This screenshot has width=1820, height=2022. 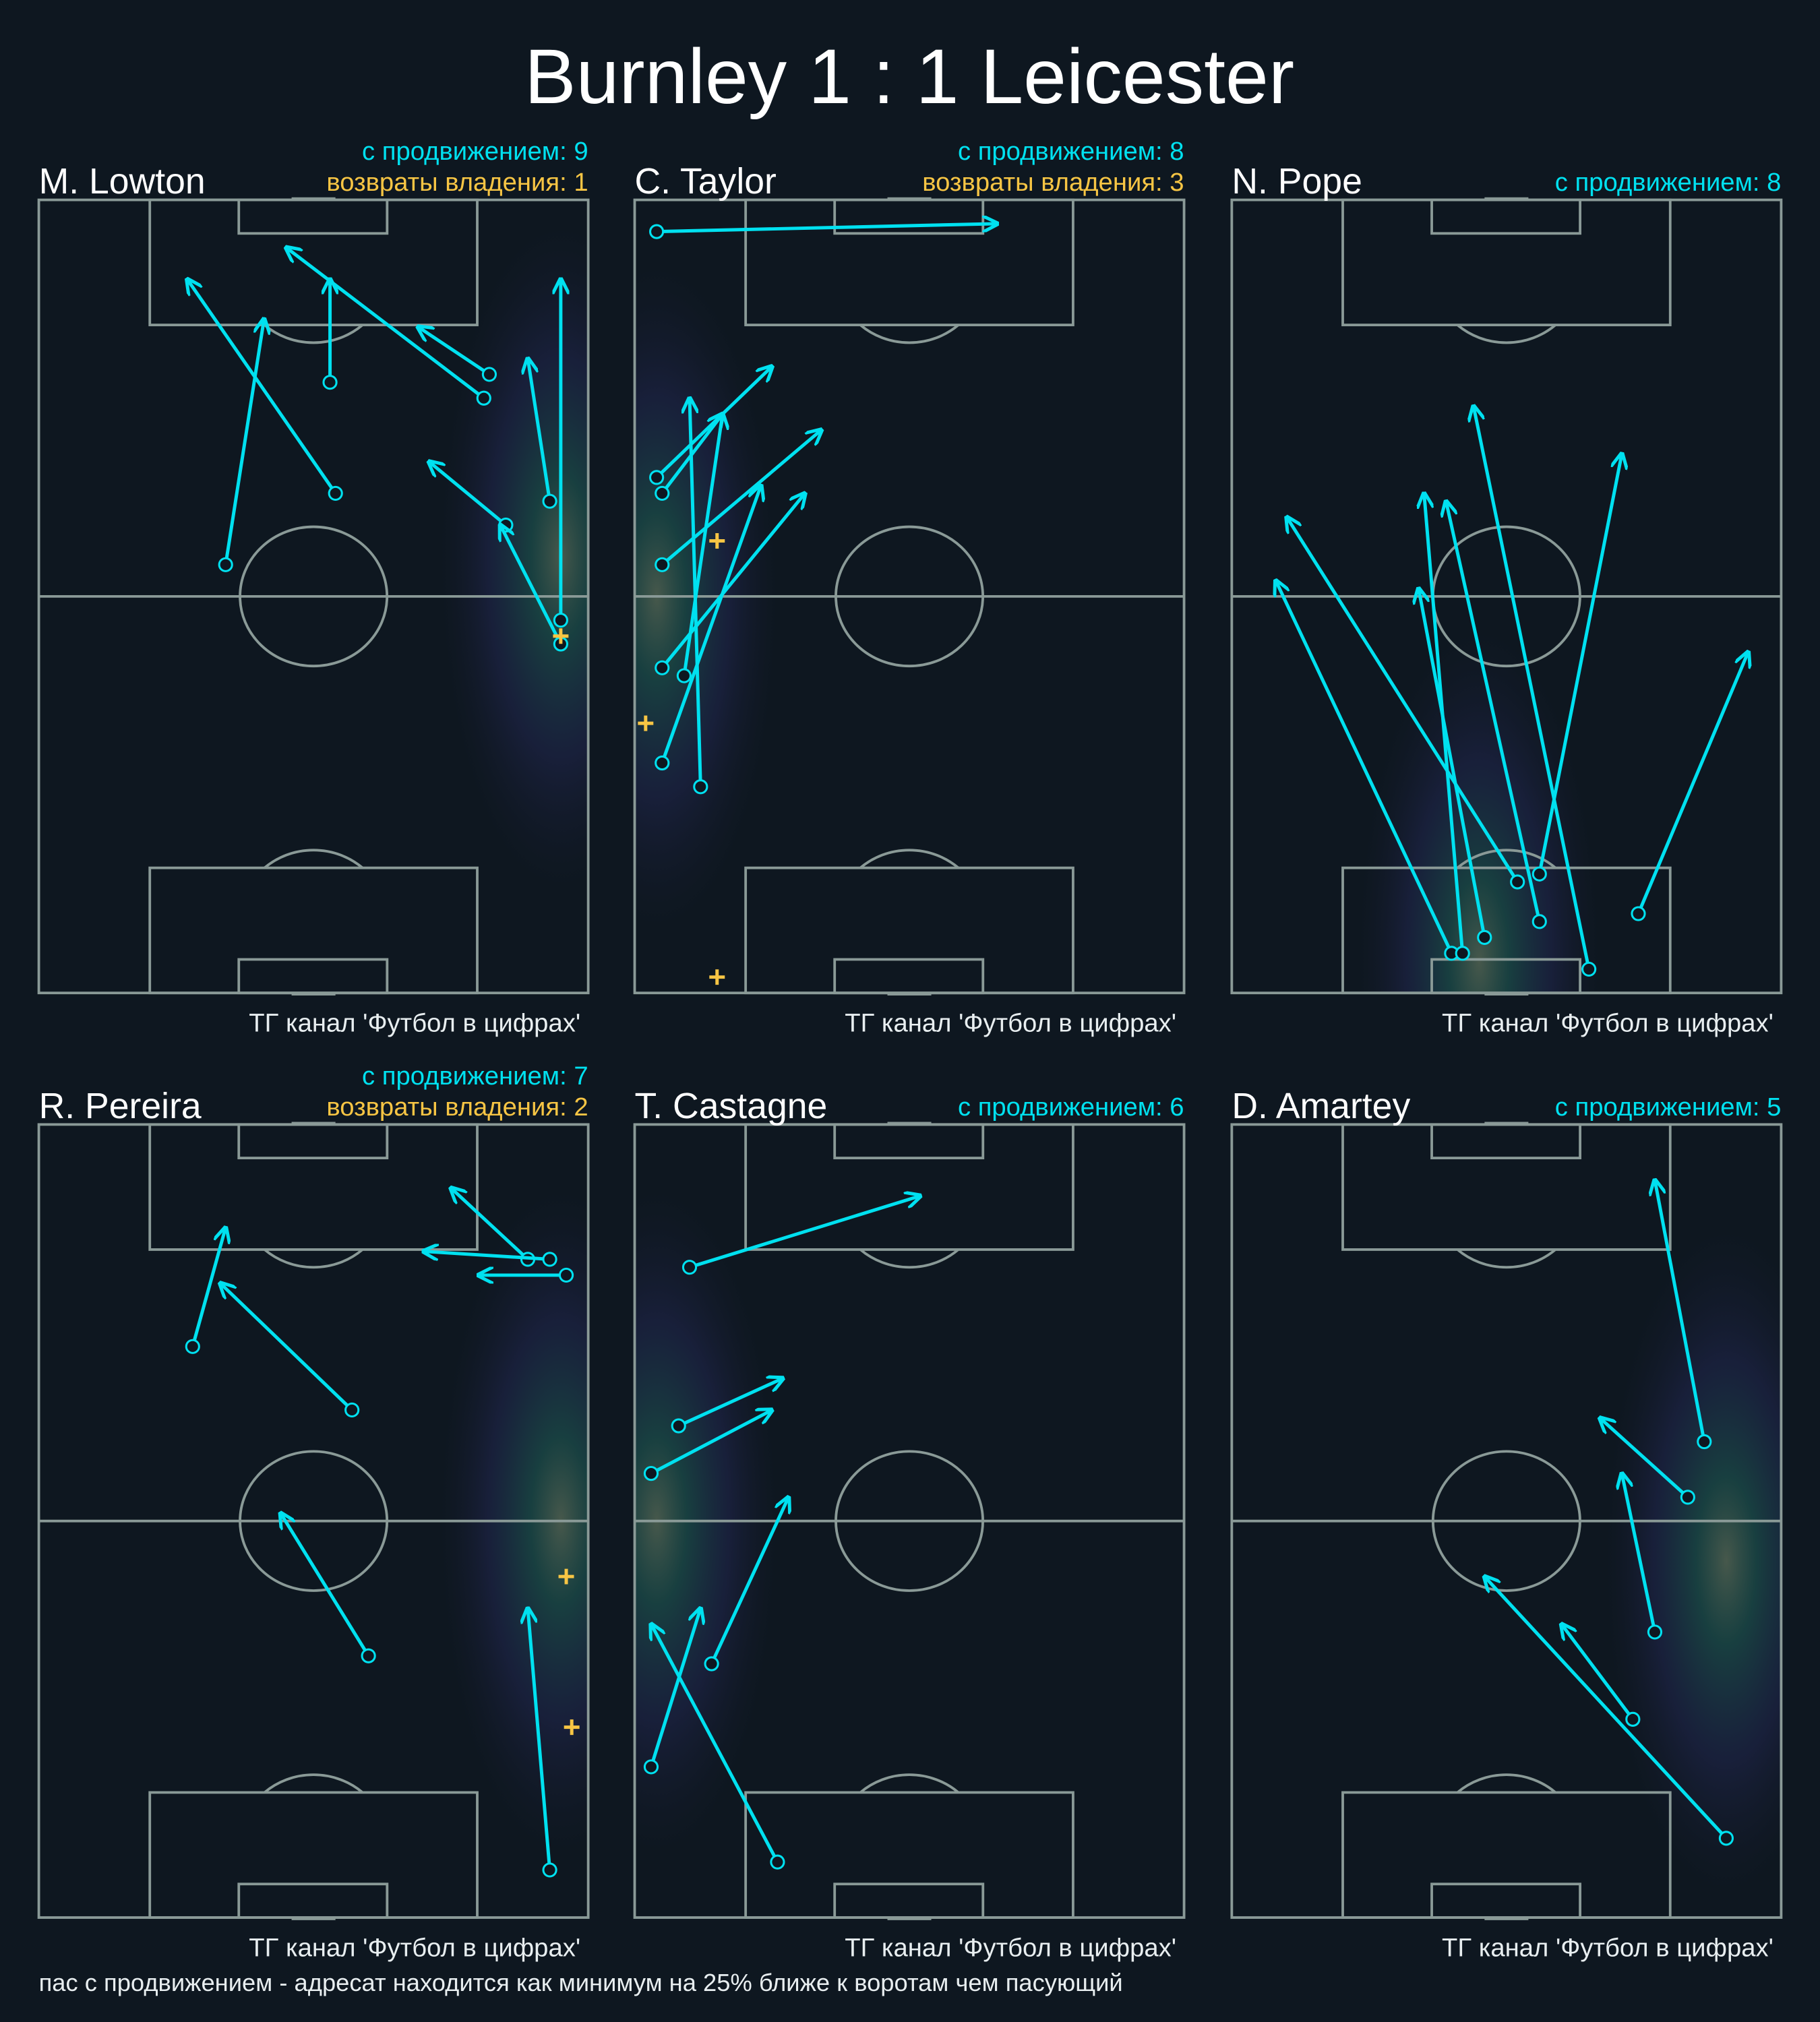 What do you see at coordinates (909, 77) in the screenshot?
I see `figure-title: Burnley 1 : 1 Leicester` at bounding box center [909, 77].